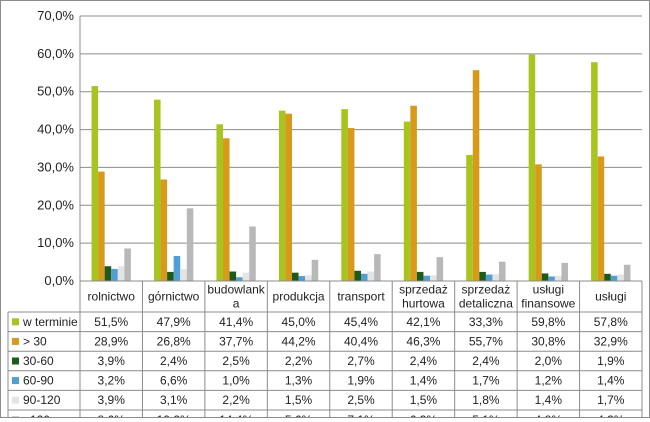 Image resolution: width=650 pixels, height=422 pixels. I want to click on table-cell-value: 8,6%, so click(112, 415).